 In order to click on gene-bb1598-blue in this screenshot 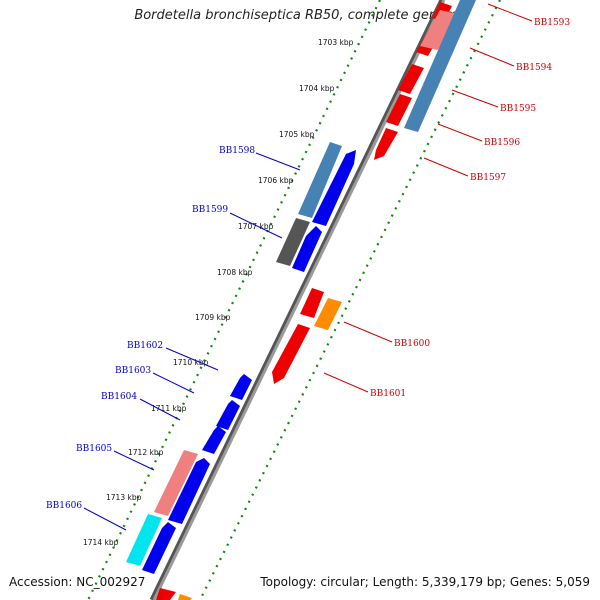, I will do `click(334, 188)`.